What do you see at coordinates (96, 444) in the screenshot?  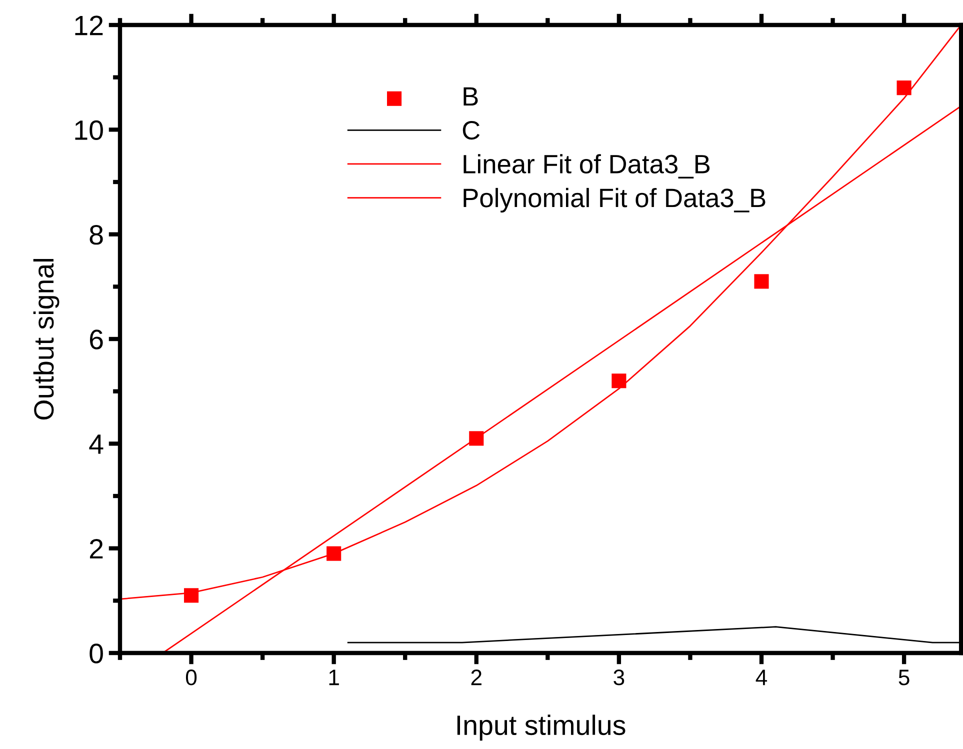 I see `y-tick-label: 4` at bounding box center [96, 444].